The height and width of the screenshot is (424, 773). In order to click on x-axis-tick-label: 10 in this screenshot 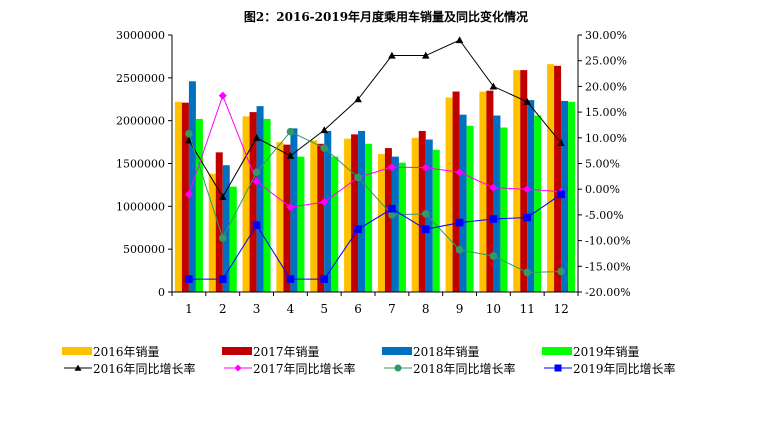, I will do `click(493, 309)`.